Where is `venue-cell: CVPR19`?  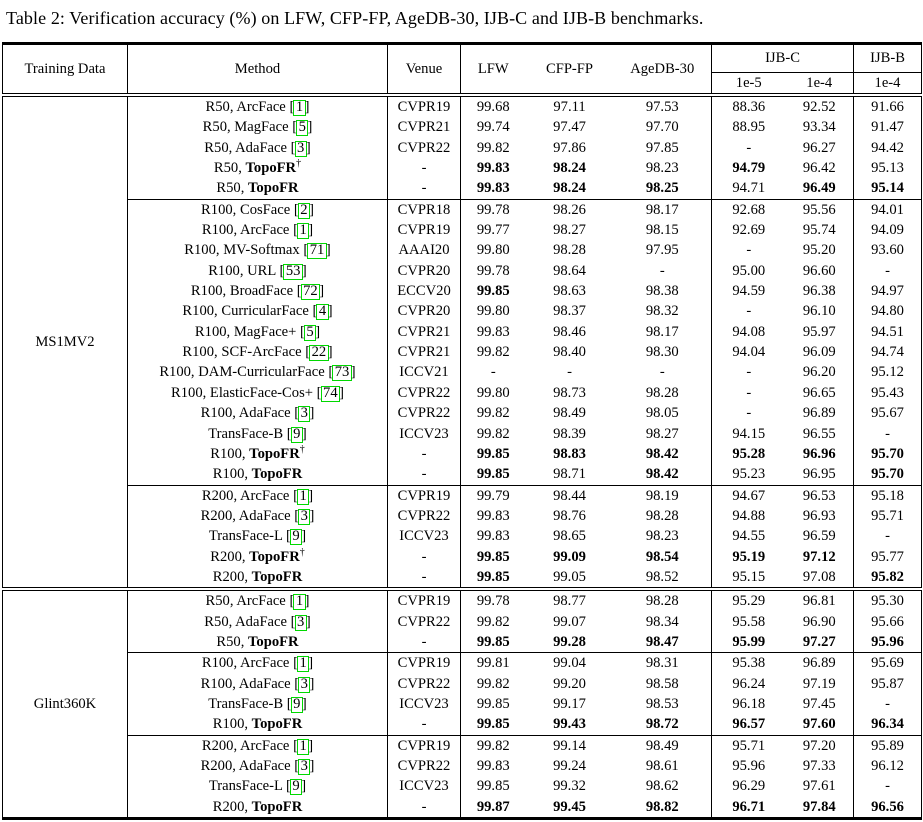
venue-cell: CVPR19 is located at coordinates (424, 663).